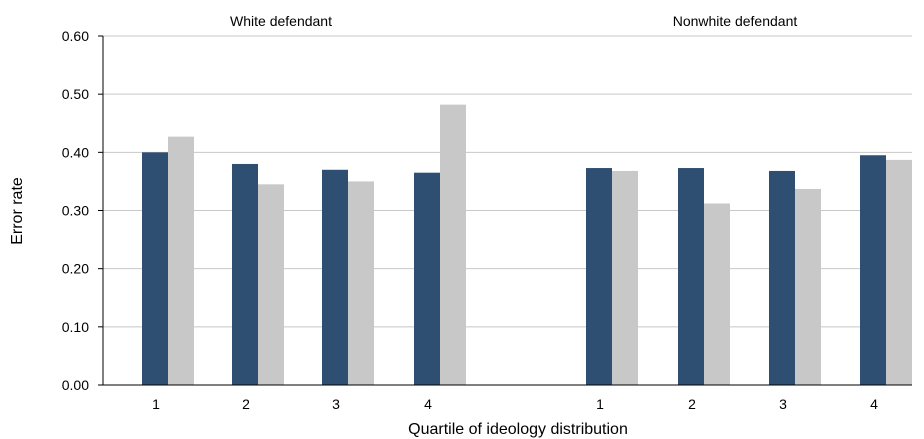  I want to click on panel-title-white: White defendant, so click(281, 21).